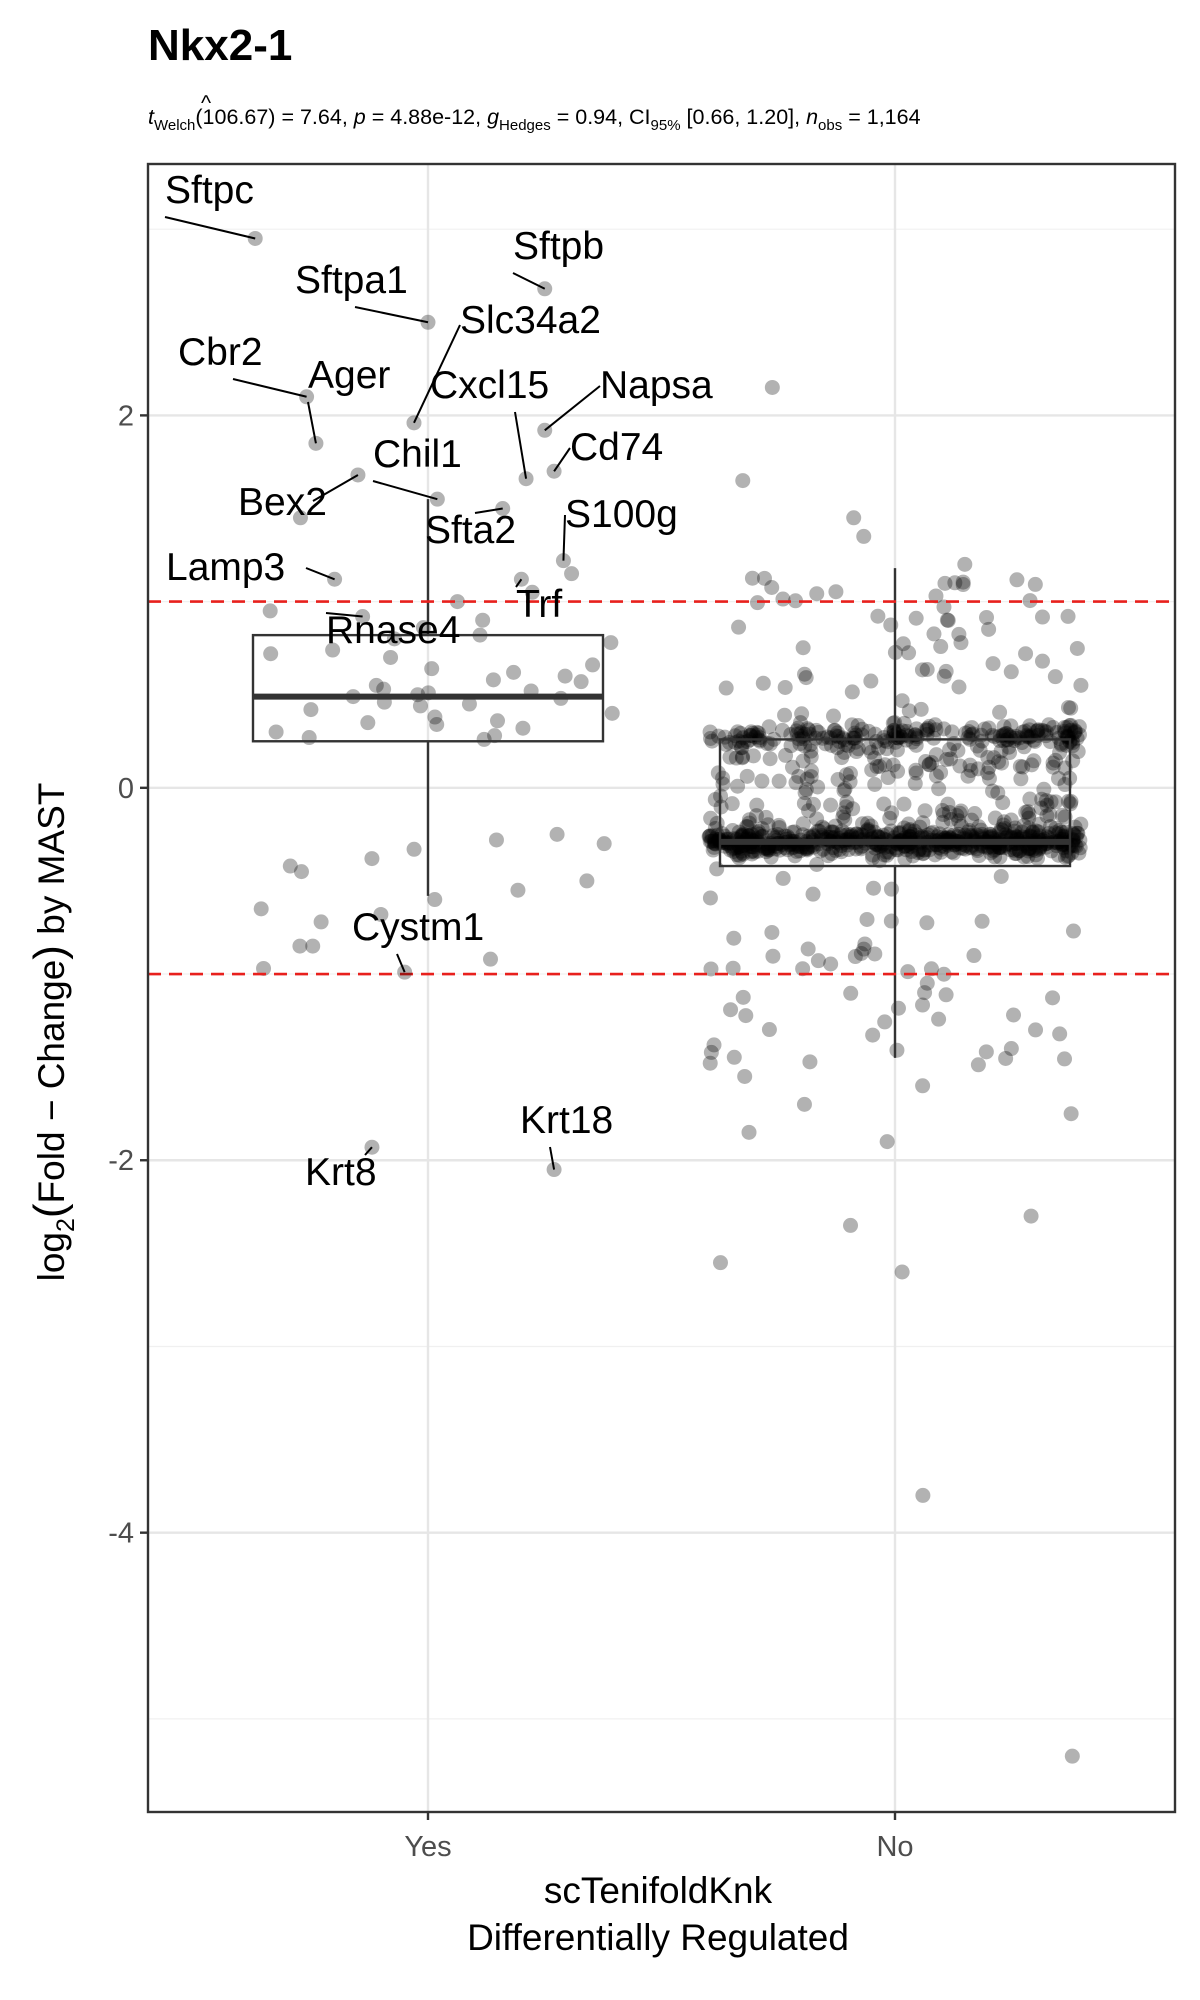 This screenshot has width=1200, height=2000. What do you see at coordinates (428, 688) in the screenshot?
I see `boxplot-box` at bounding box center [428, 688].